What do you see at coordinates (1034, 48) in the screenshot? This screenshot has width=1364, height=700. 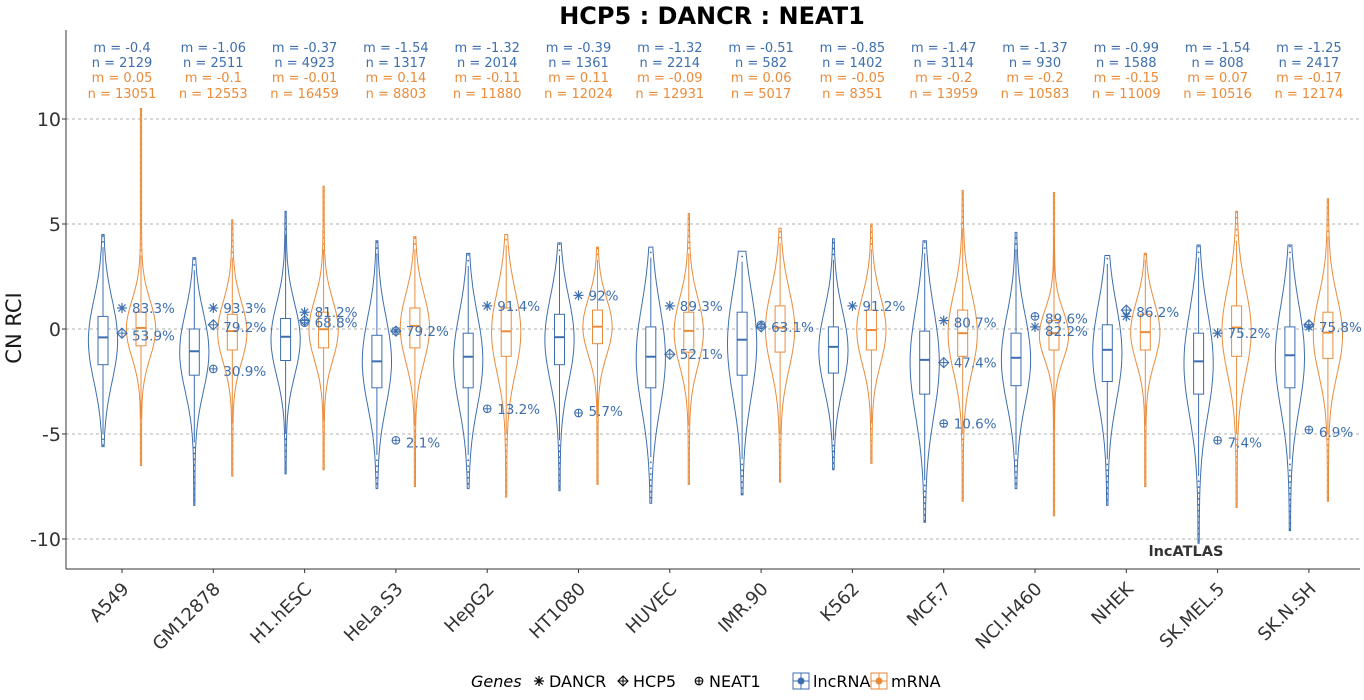 I see `lncrna-median-label: m = -1.37` at bounding box center [1034, 48].